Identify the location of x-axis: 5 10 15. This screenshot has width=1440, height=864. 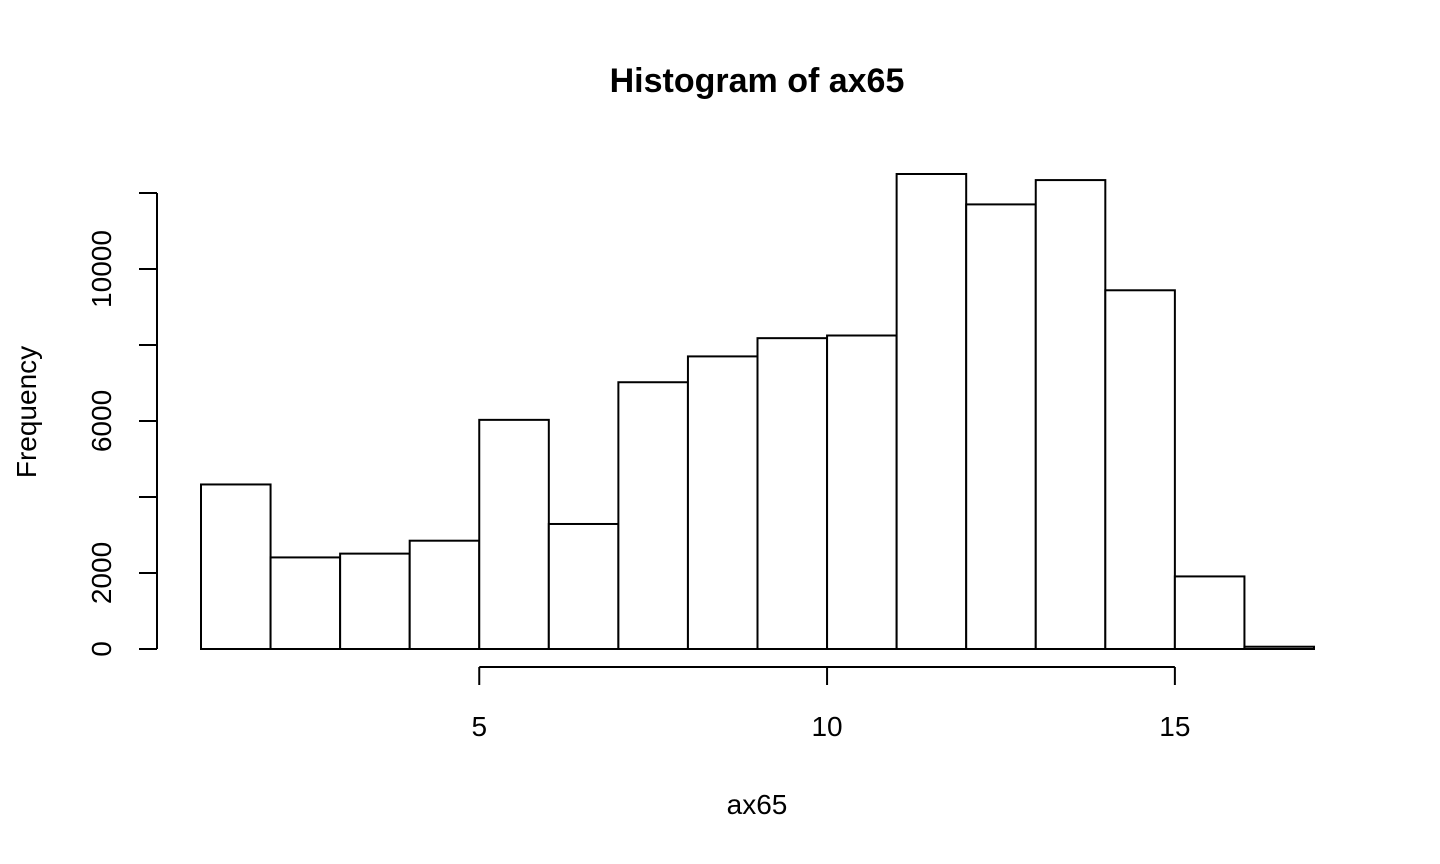
(830, 704).